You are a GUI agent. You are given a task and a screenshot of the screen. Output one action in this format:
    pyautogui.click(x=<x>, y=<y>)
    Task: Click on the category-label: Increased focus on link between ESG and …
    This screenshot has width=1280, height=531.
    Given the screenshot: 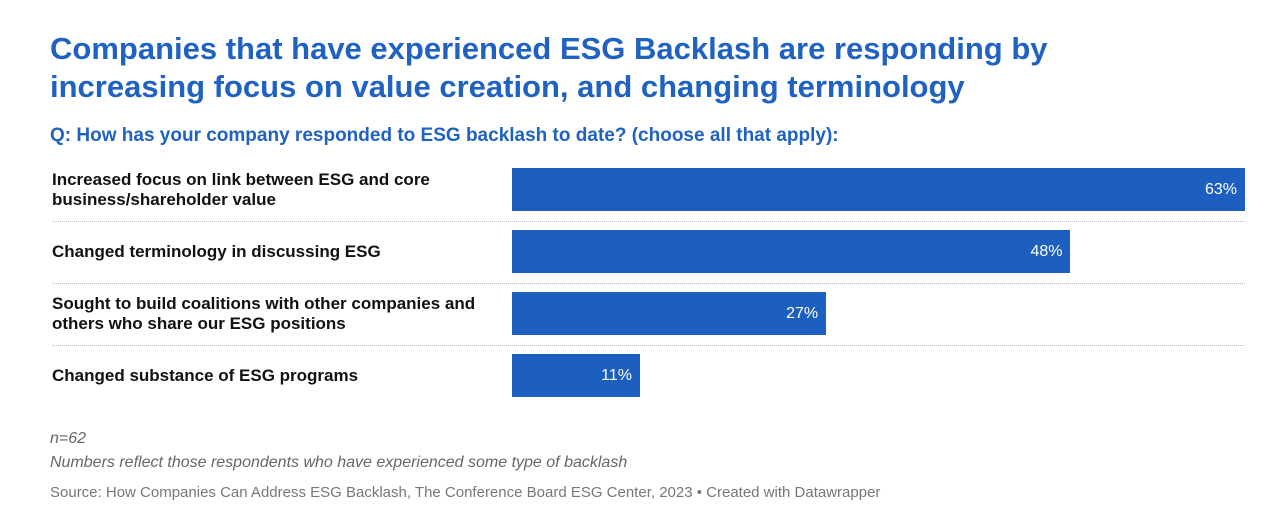 What is the action you would take?
    pyautogui.click(x=241, y=189)
    